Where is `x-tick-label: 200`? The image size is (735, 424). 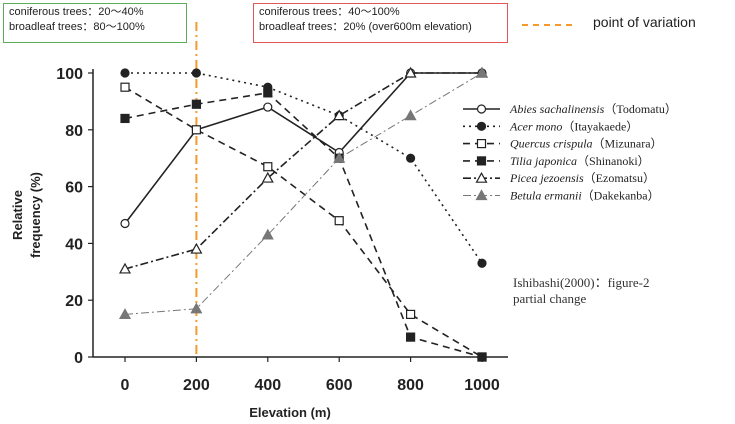 x-tick-label: 200 is located at coordinates (196, 385).